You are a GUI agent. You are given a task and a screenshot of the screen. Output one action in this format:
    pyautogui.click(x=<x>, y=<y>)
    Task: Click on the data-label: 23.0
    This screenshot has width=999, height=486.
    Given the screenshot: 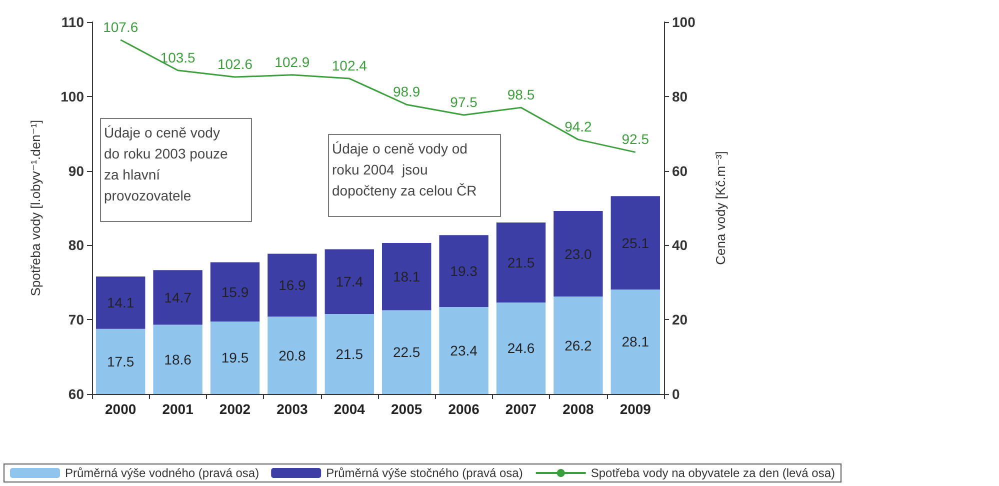 What is the action you would take?
    pyautogui.click(x=578, y=254)
    